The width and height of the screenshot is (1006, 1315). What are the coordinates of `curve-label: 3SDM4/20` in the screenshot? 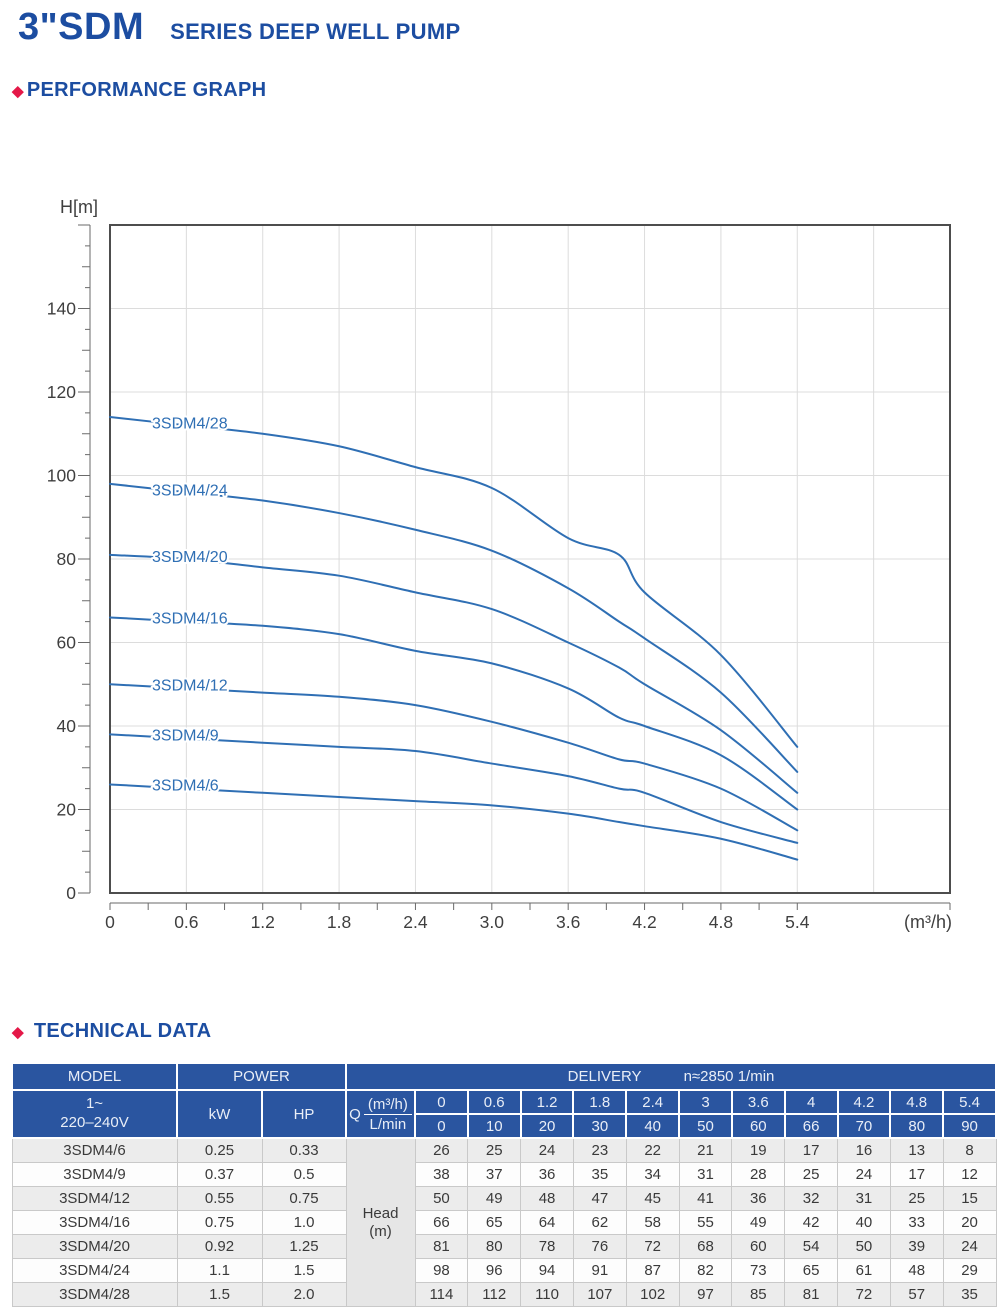 It's located at (190, 557).